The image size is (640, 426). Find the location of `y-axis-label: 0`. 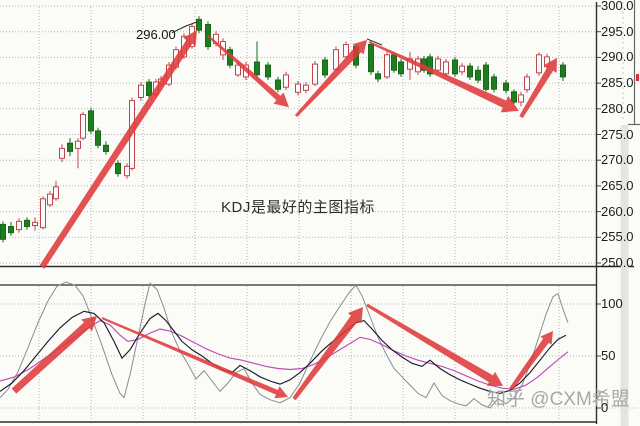

y-axis-label: 0 is located at coordinates (605, 407).